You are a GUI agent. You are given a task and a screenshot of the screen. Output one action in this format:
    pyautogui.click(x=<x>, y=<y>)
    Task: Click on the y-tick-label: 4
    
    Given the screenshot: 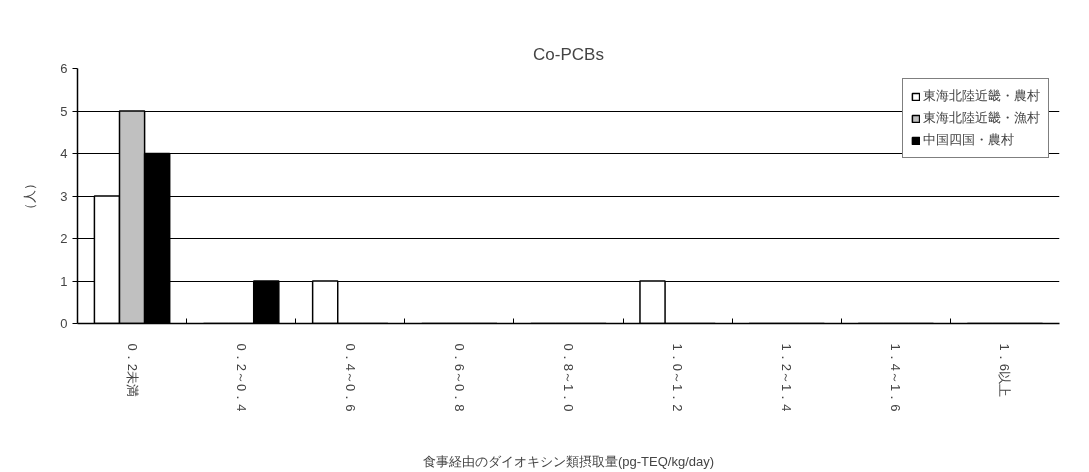 What is the action you would take?
    pyautogui.click(x=64, y=153)
    